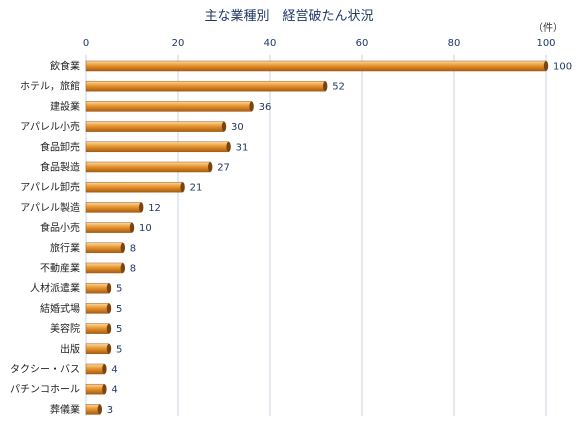 The width and height of the screenshot is (578, 426). What do you see at coordinates (270, 43) in the screenshot?
I see `x-tick-label: 40` at bounding box center [270, 43].